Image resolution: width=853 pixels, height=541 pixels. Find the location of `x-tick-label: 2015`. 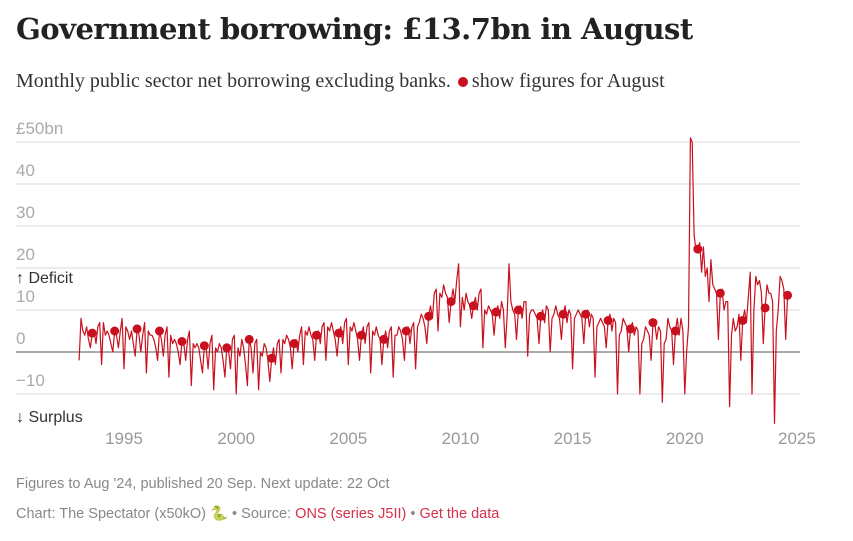

x-tick-label: 2015 is located at coordinates (573, 438).